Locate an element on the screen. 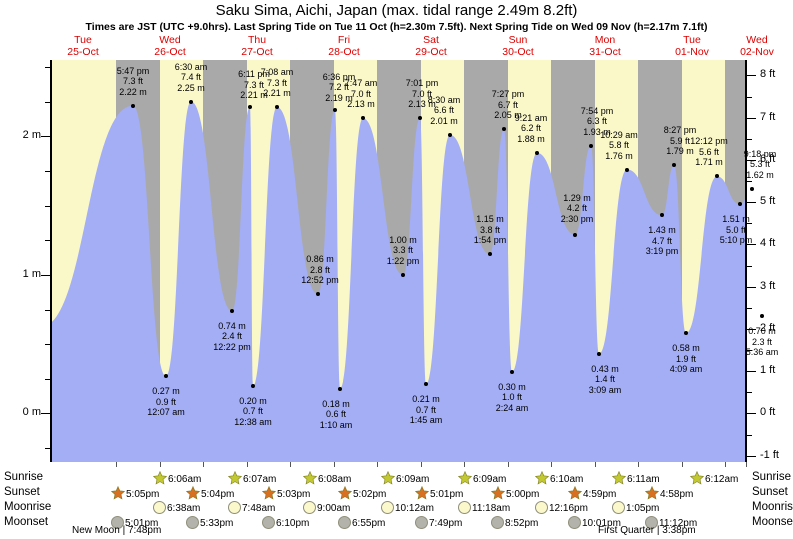 This screenshot has height=539, width=793. astro-time: 6:06am is located at coordinates (185, 479).